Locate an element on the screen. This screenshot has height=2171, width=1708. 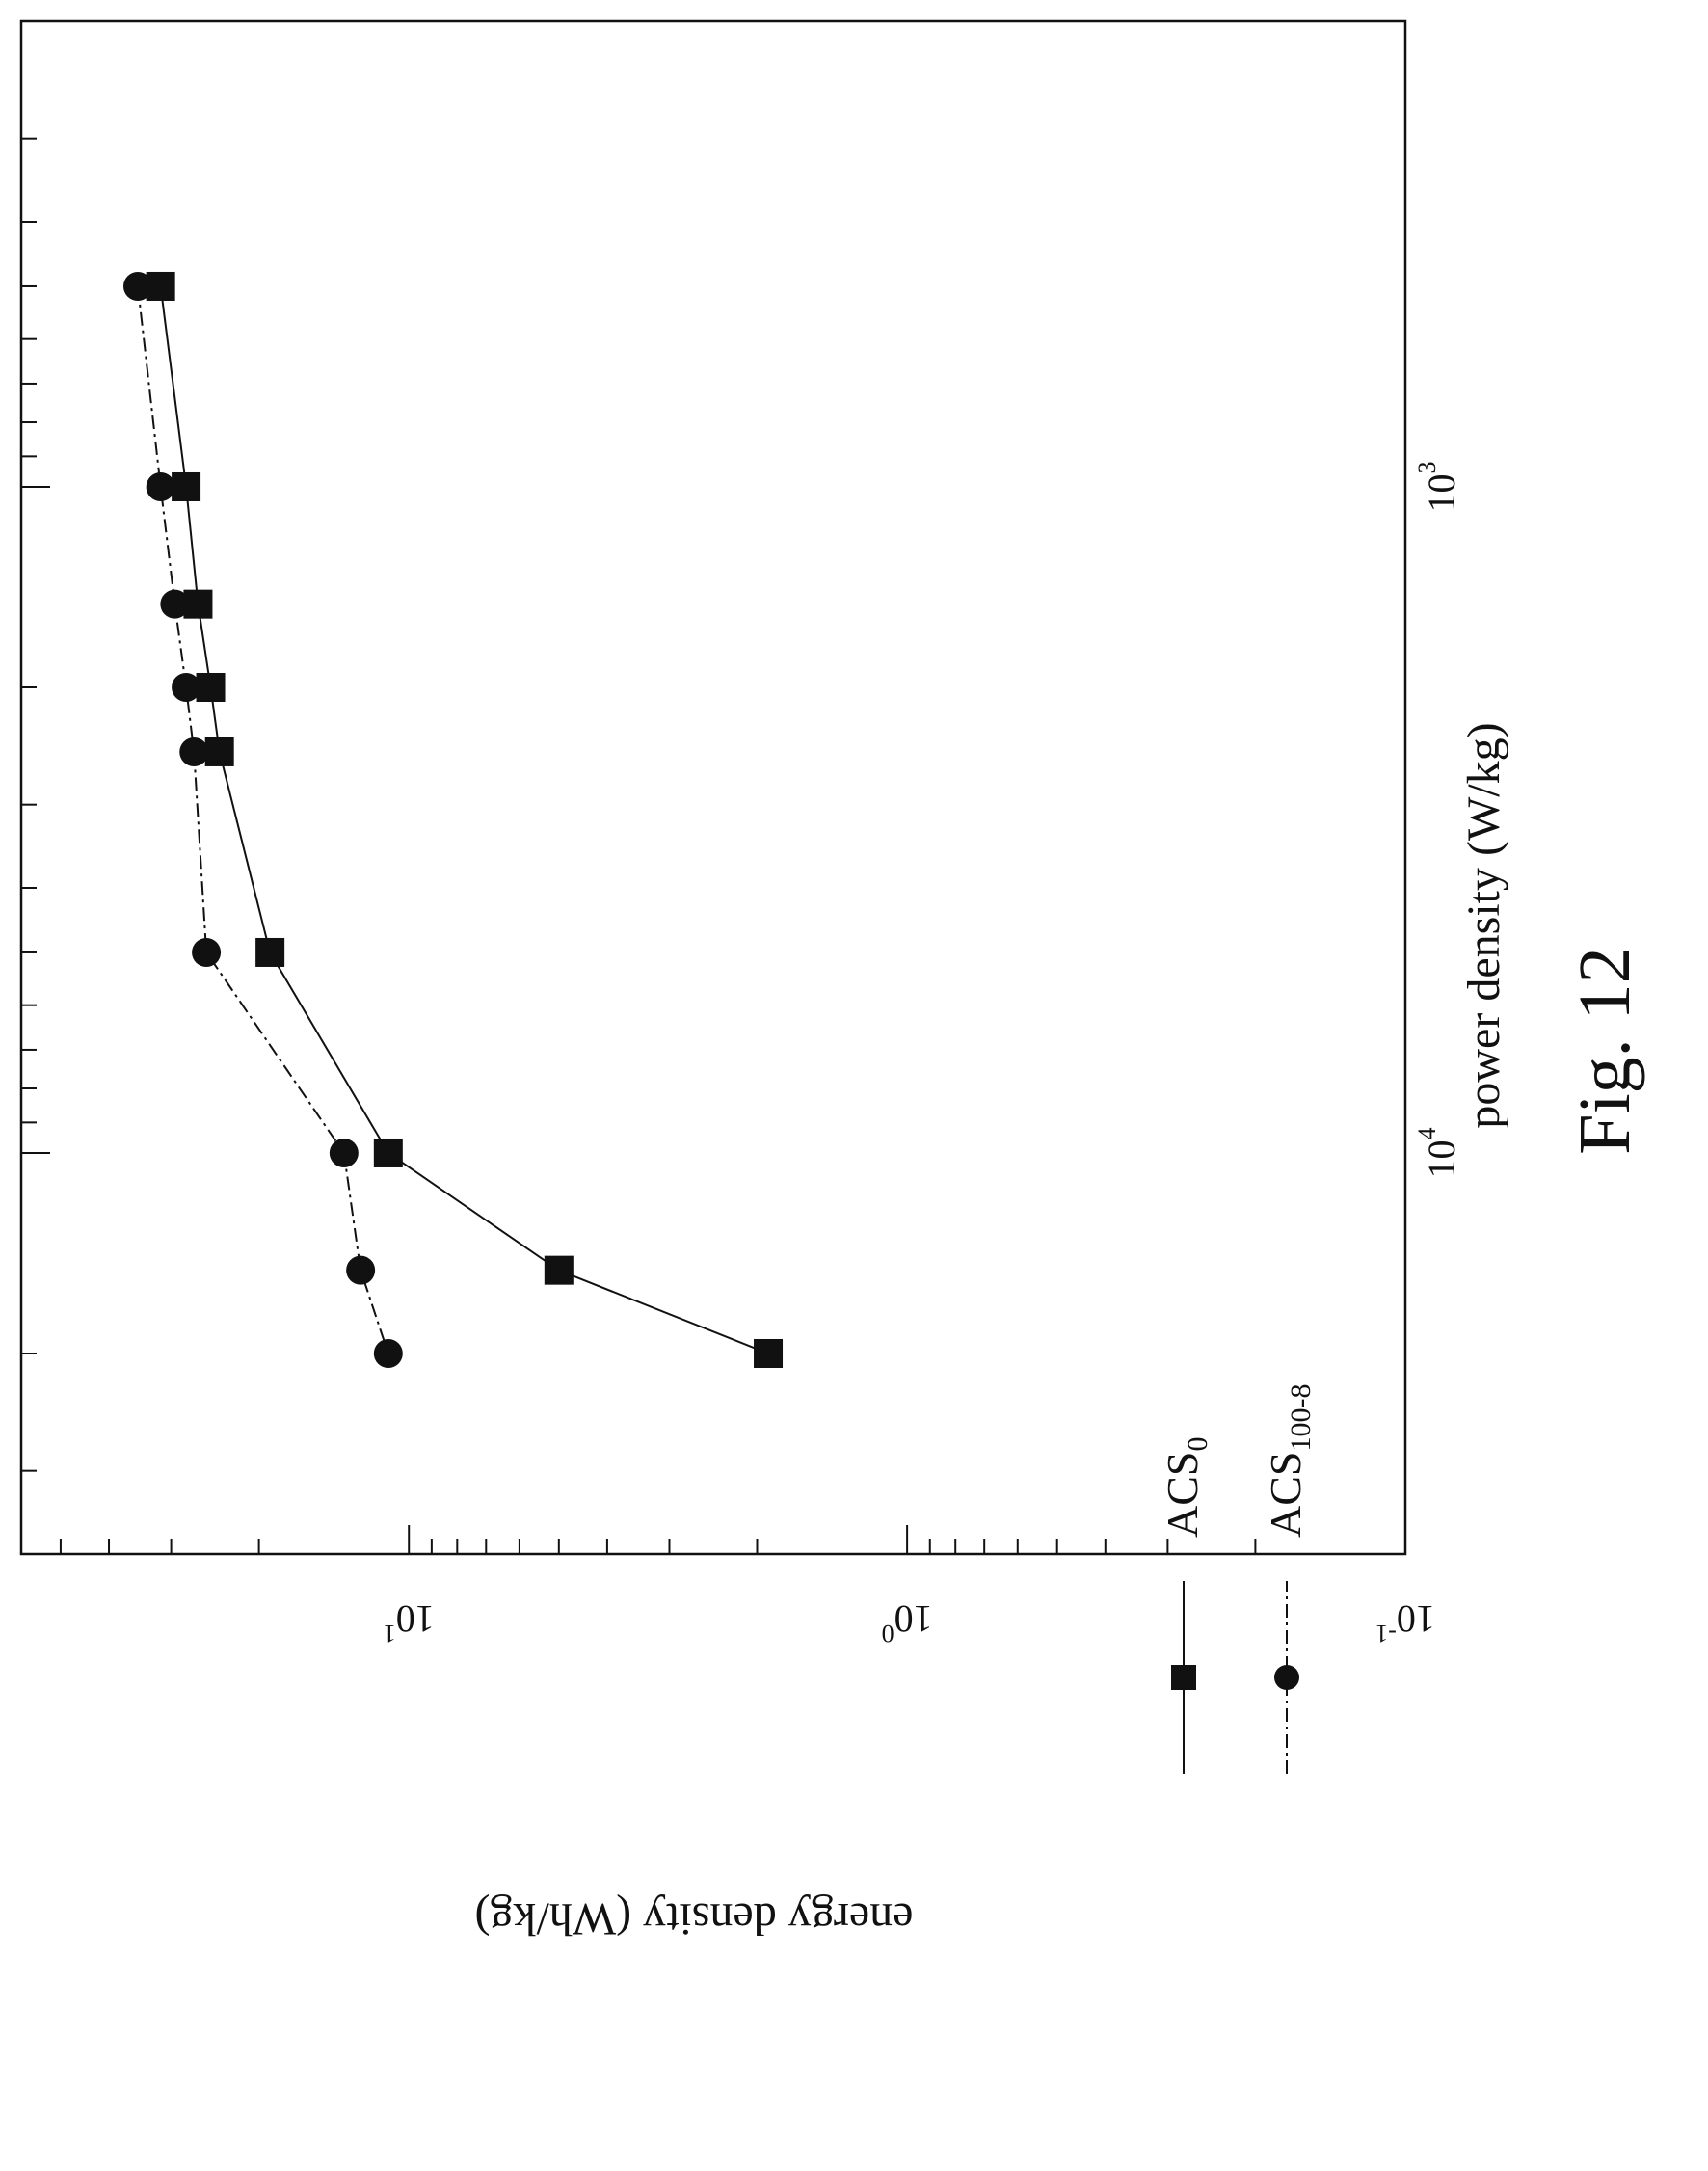
legend-series-sub-1: 0 is located at coordinates (1198, 1444).